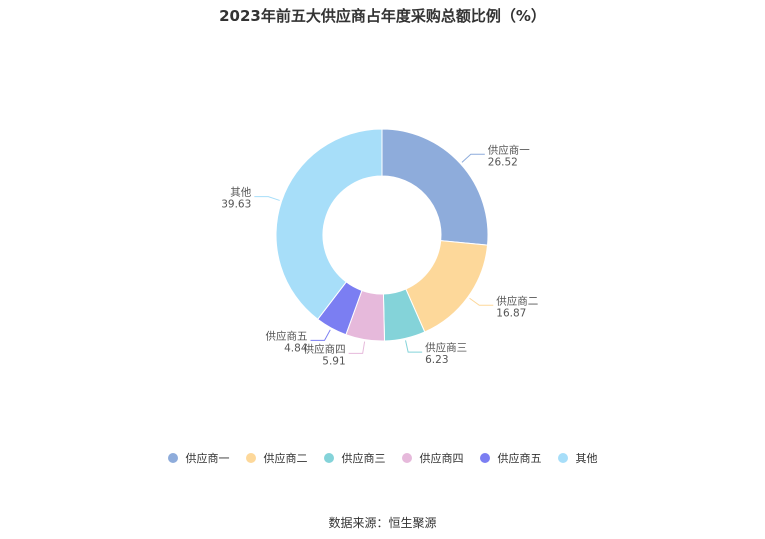 The image size is (765, 539). I want to click on slice-value-5: 4.84, so click(296, 348).